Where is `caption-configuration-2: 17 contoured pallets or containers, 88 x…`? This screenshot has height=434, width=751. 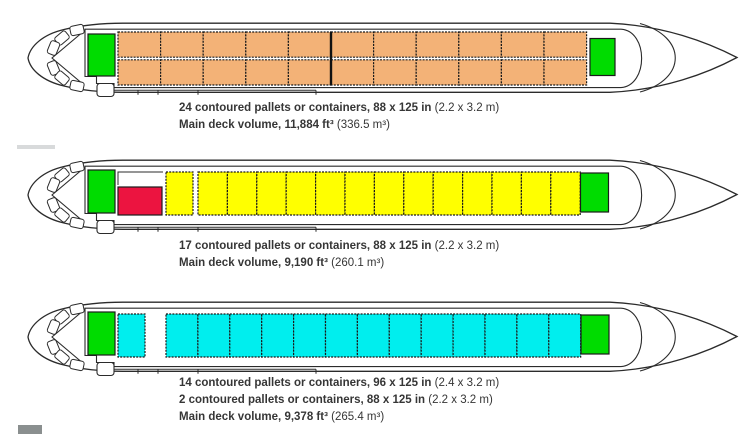 caption-configuration-2: 17 contoured pallets or containers, 88 x… is located at coordinates (339, 255).